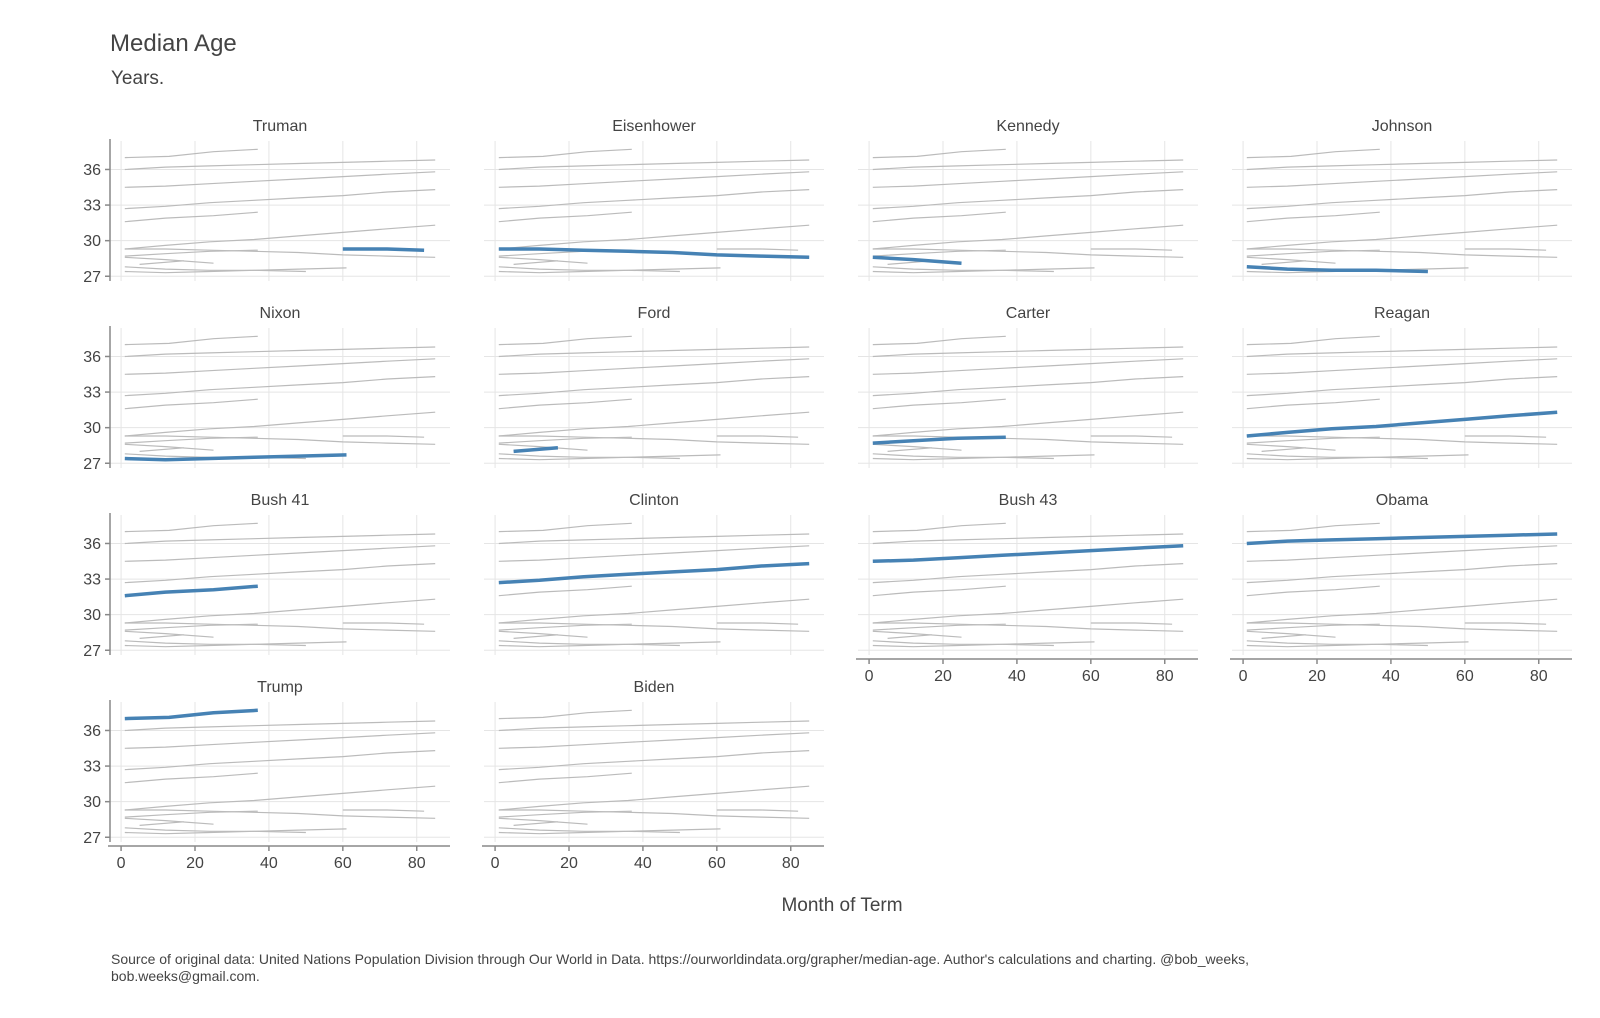  I want to click on panel-reagan: Reagan, so click(1402, 386).